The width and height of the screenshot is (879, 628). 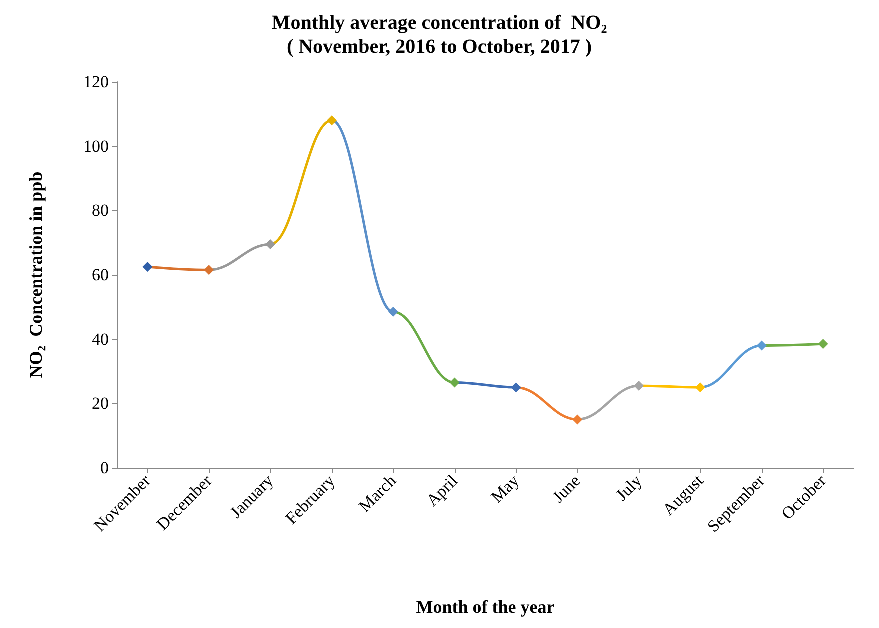 What do you see at coordinates (100, 210) in the screenshot?
I see `y-tick-label: 80` at bounding box center [100, 210].